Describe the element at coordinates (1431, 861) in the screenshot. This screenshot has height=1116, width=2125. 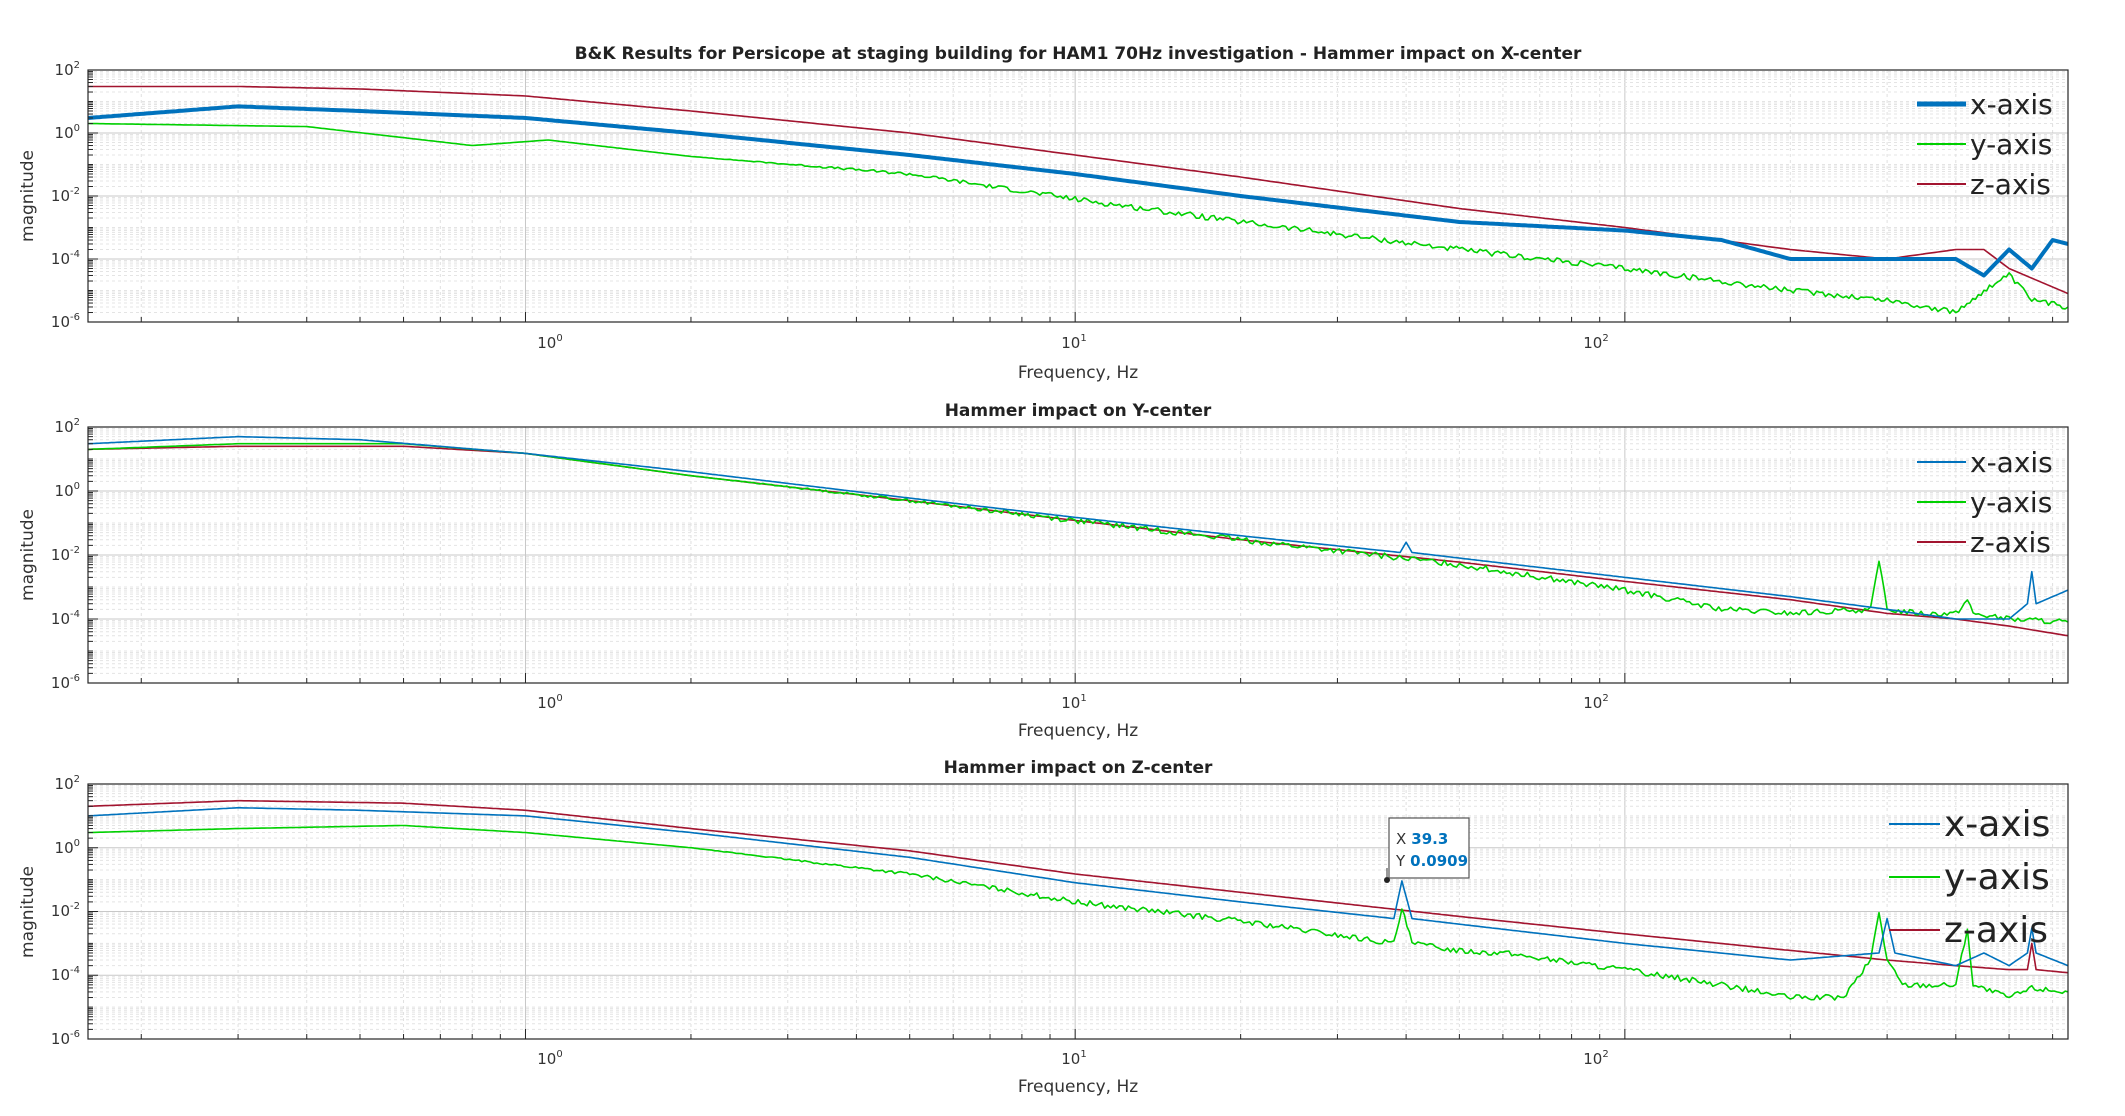
I see `datatip-y: Y 0.0909` at that location.